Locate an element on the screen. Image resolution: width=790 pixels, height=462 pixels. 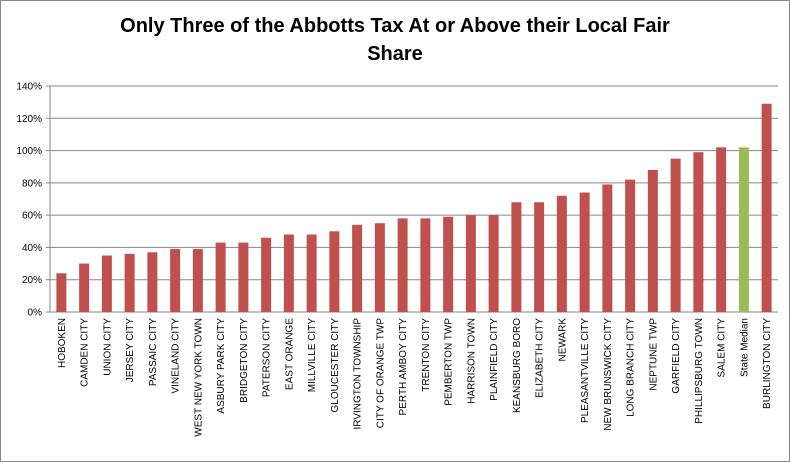
x-tick-label: BURLINGTON CITY is located at coordinates (767, 363).